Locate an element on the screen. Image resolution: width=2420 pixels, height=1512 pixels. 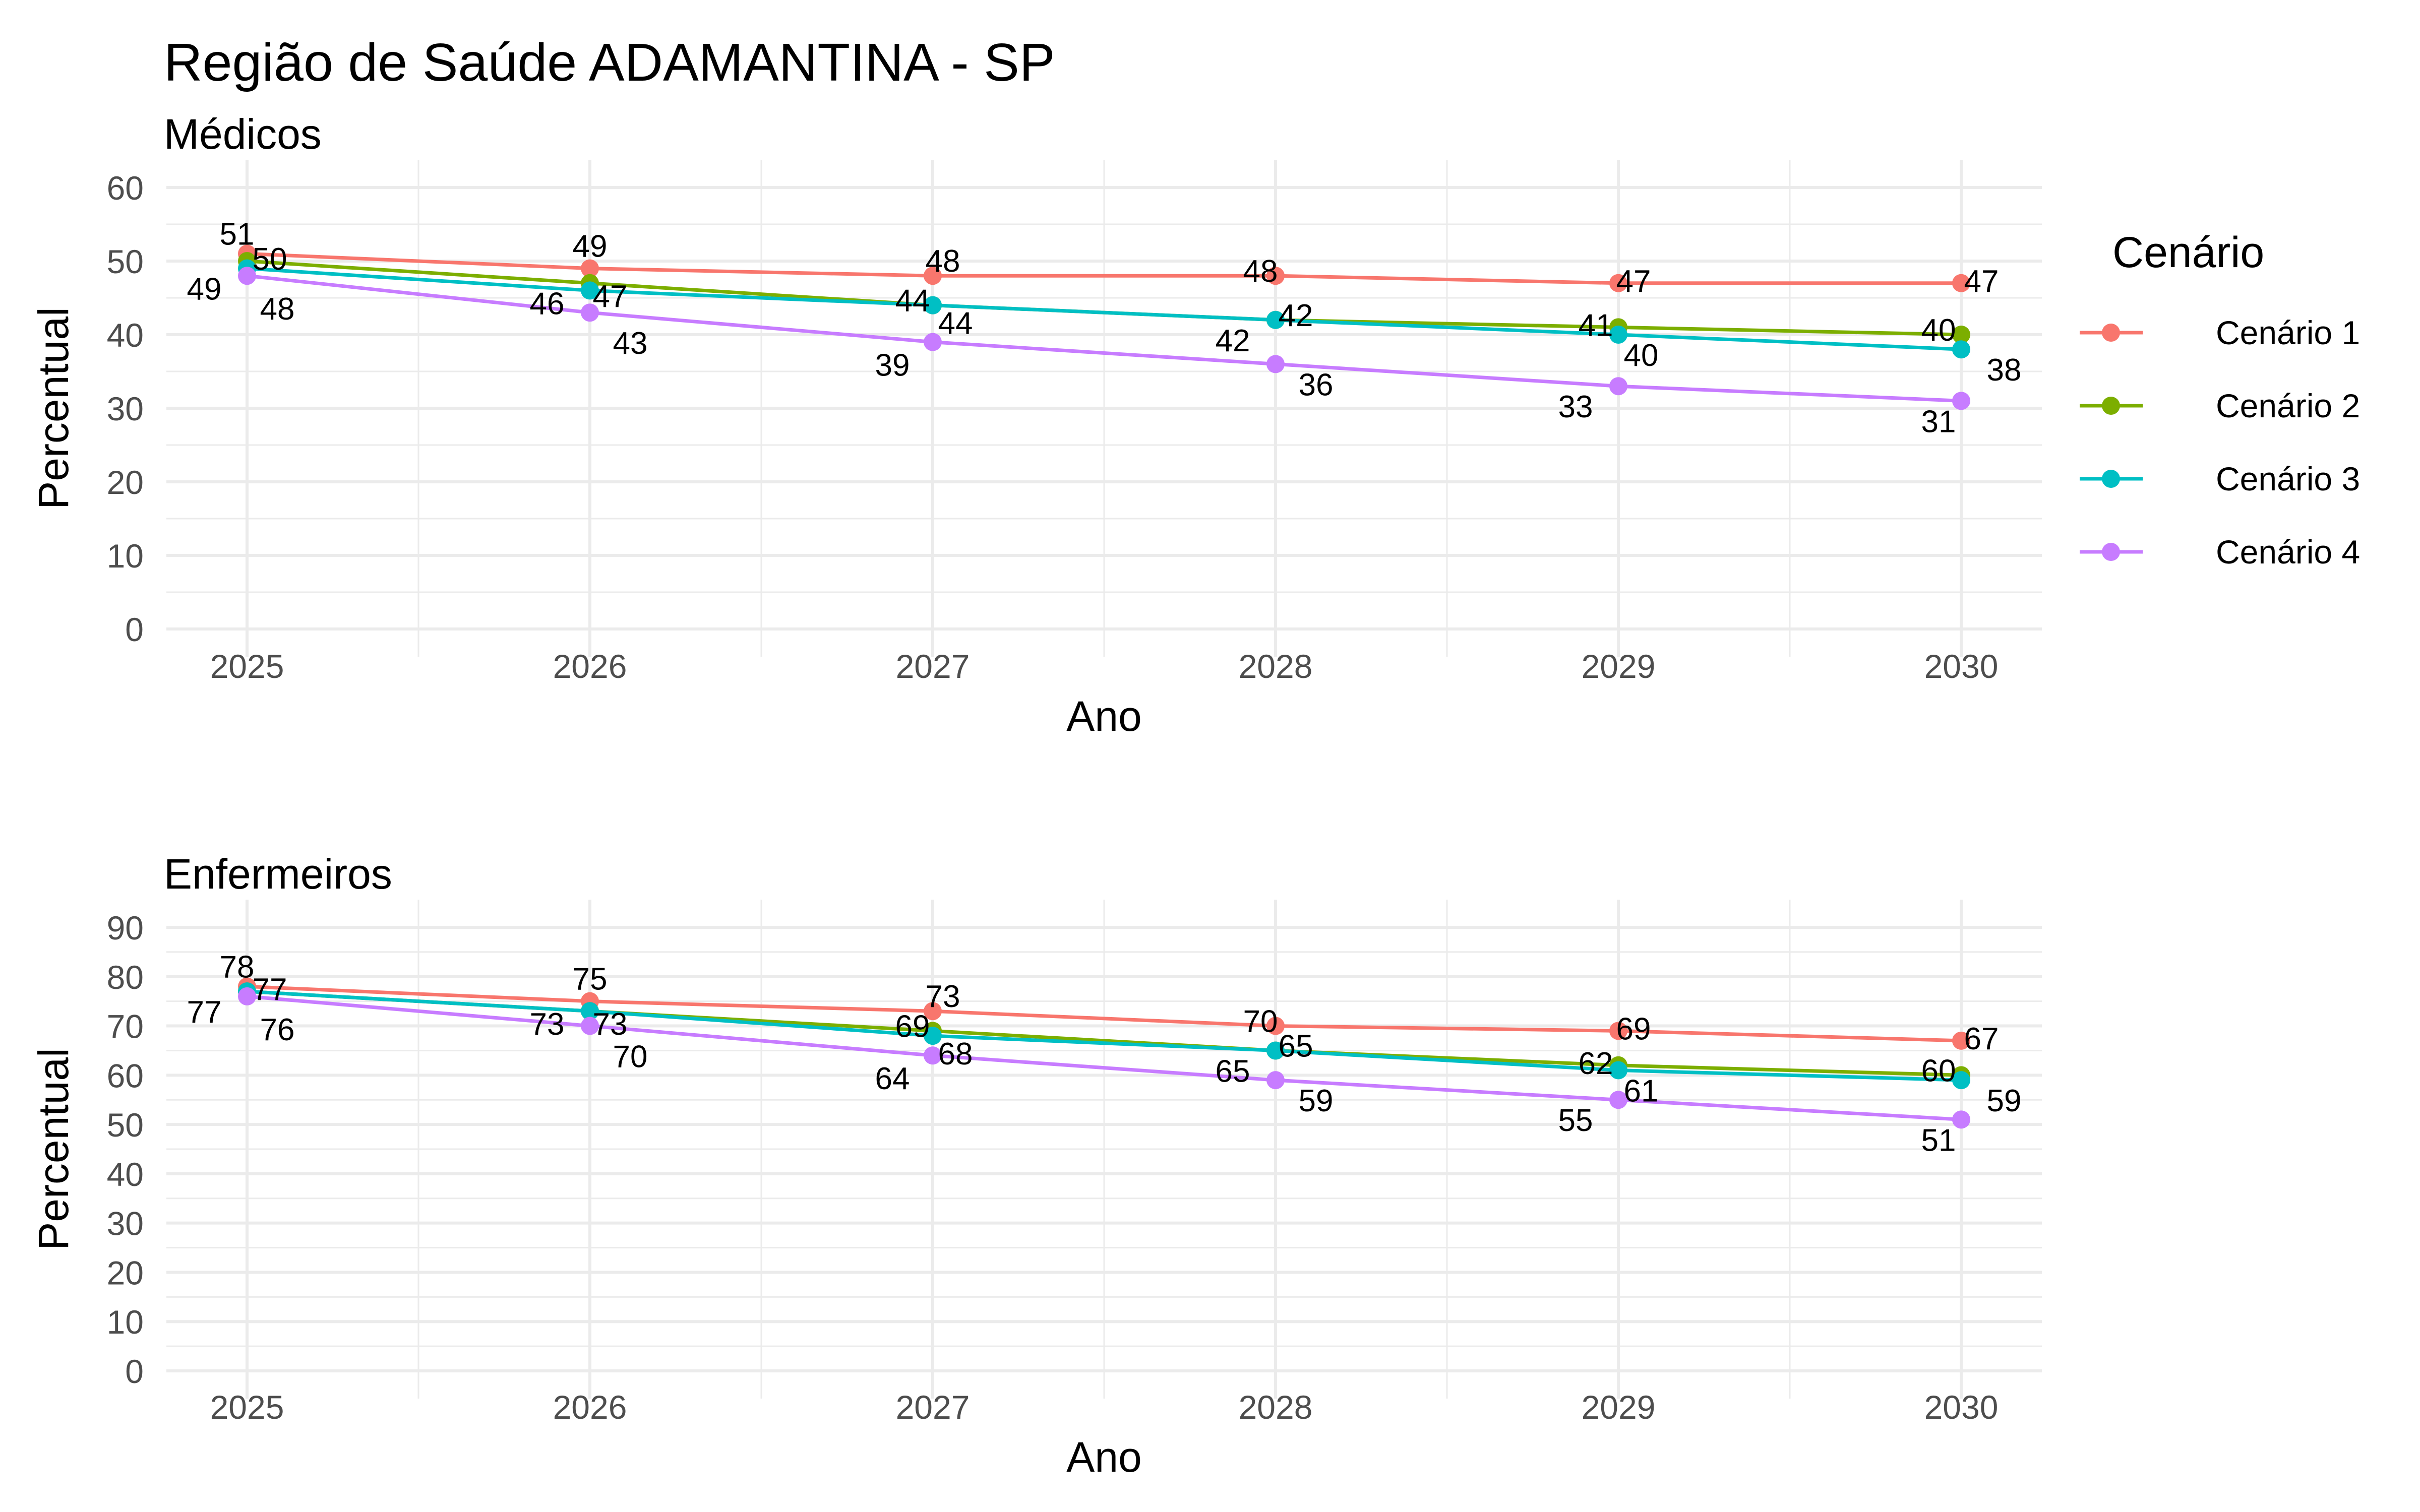
y-tick-label: 0 is located at coordinates (134, 630).